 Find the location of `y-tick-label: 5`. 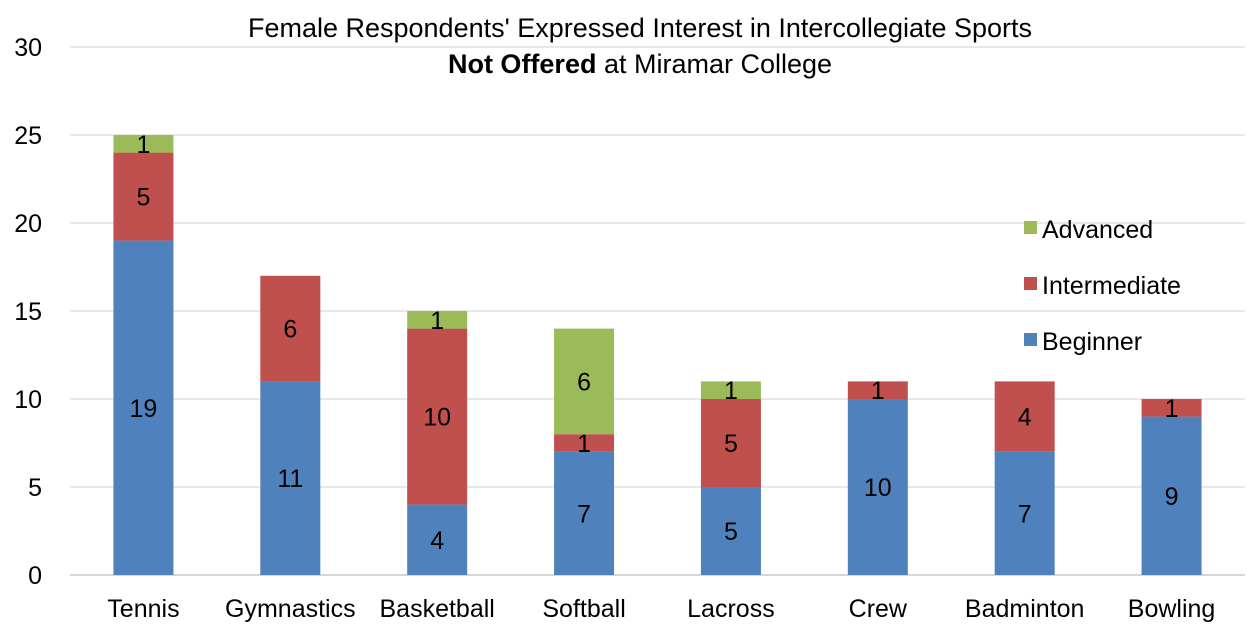

y-tick-label: 5 is located at coordinates (35, 488).